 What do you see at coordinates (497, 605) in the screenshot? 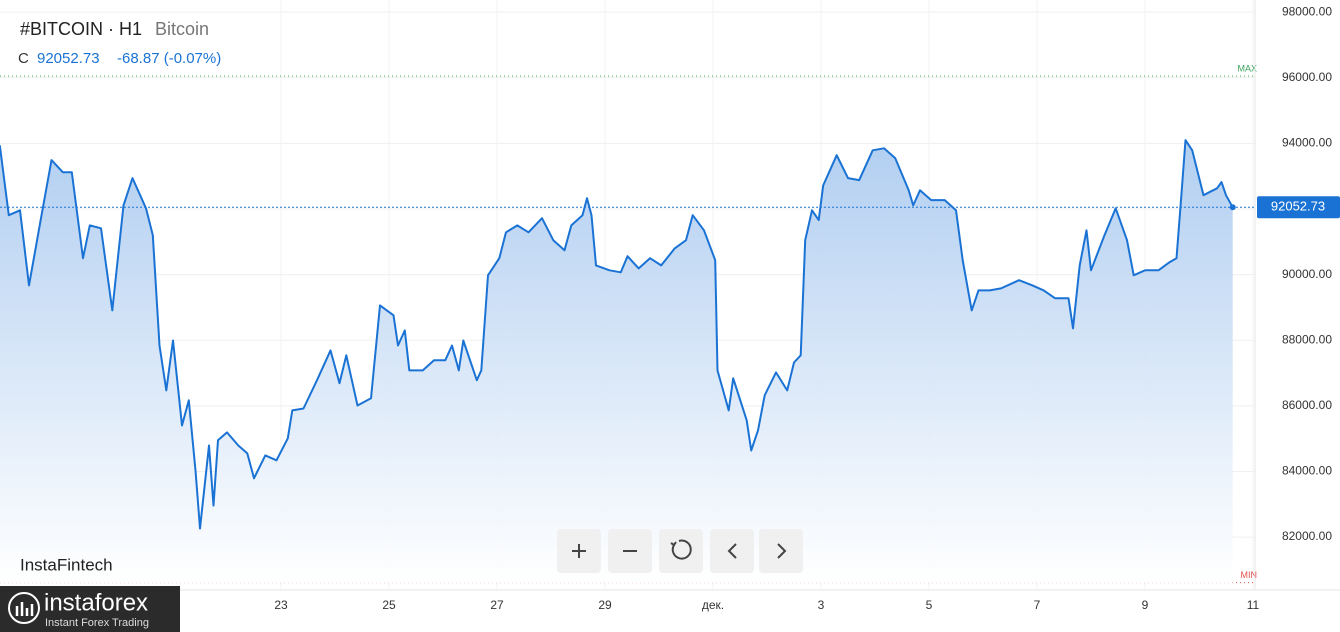
I see `x-tick-label: 27` at bounding box center [497, 605].